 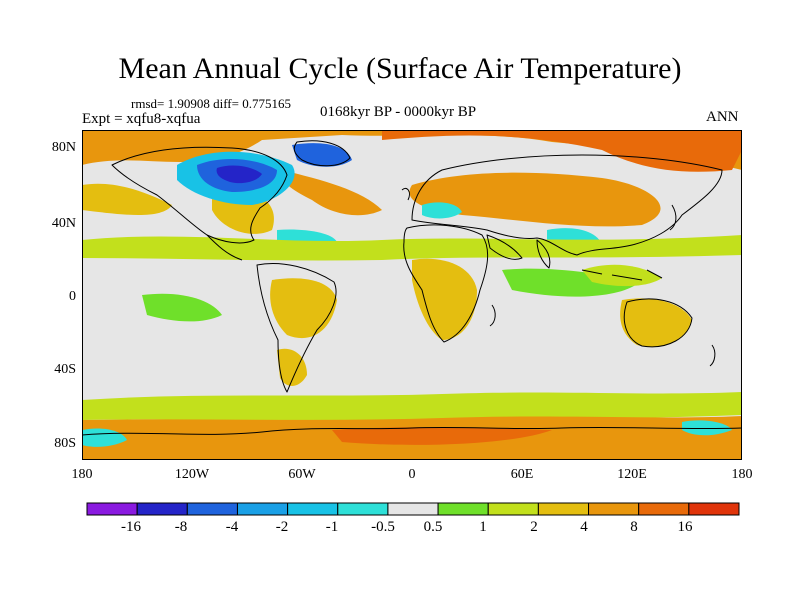 I want to click on tropical-north-band, so click(x=412, y=248).